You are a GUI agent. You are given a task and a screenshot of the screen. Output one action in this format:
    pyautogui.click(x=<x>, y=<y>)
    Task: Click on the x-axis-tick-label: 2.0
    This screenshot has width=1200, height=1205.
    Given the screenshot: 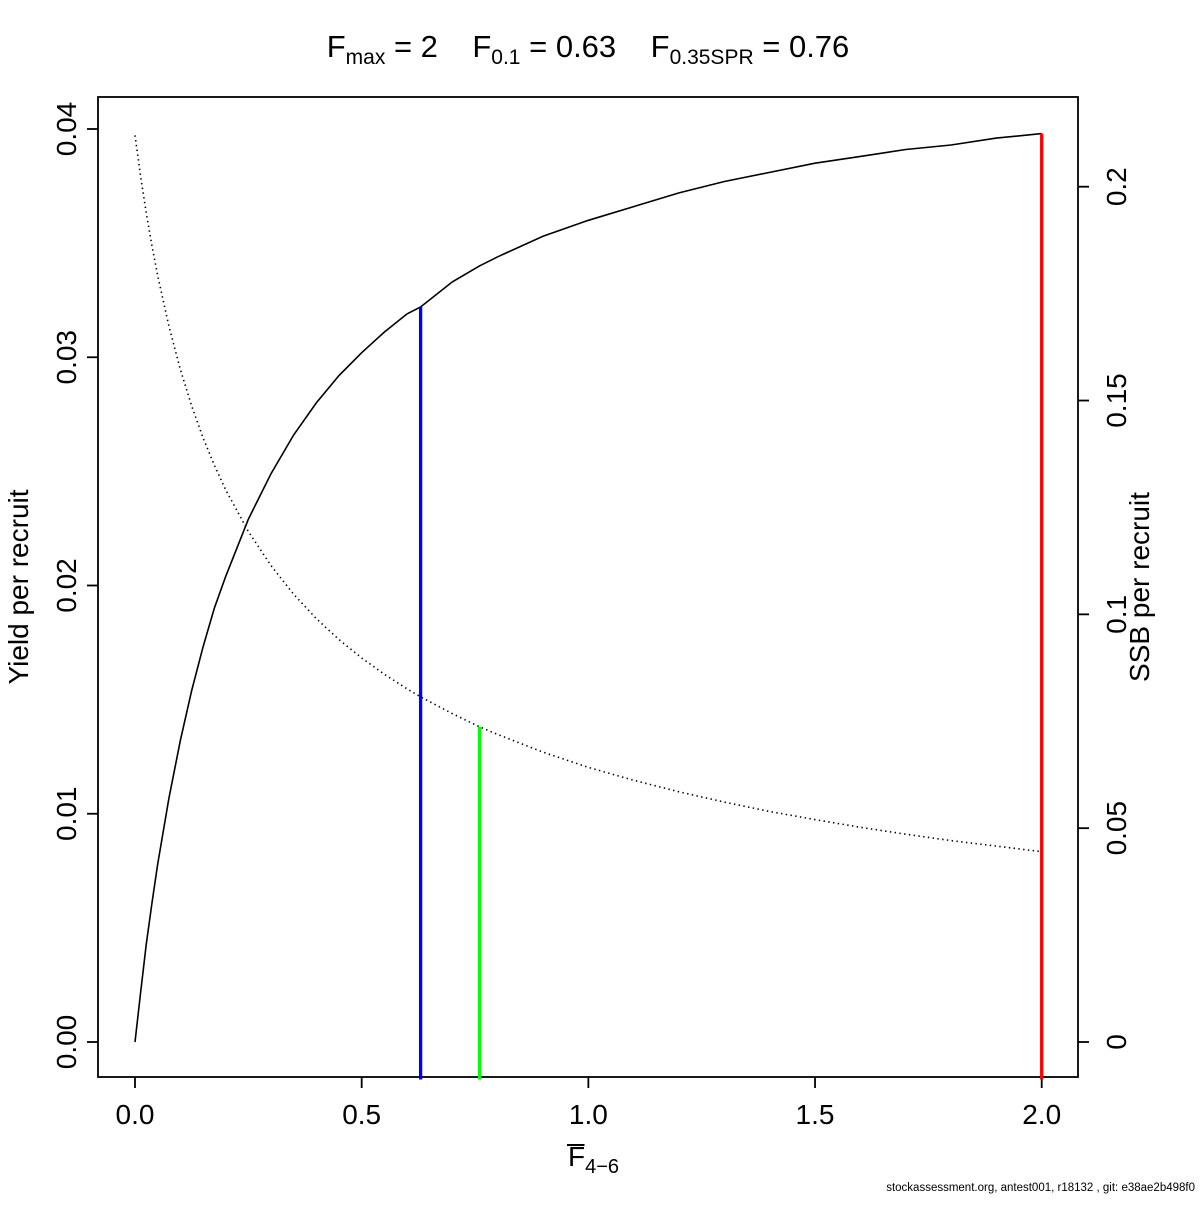 What is the action you would take?
    pyautogui.click(x=1041, y=1114)
    